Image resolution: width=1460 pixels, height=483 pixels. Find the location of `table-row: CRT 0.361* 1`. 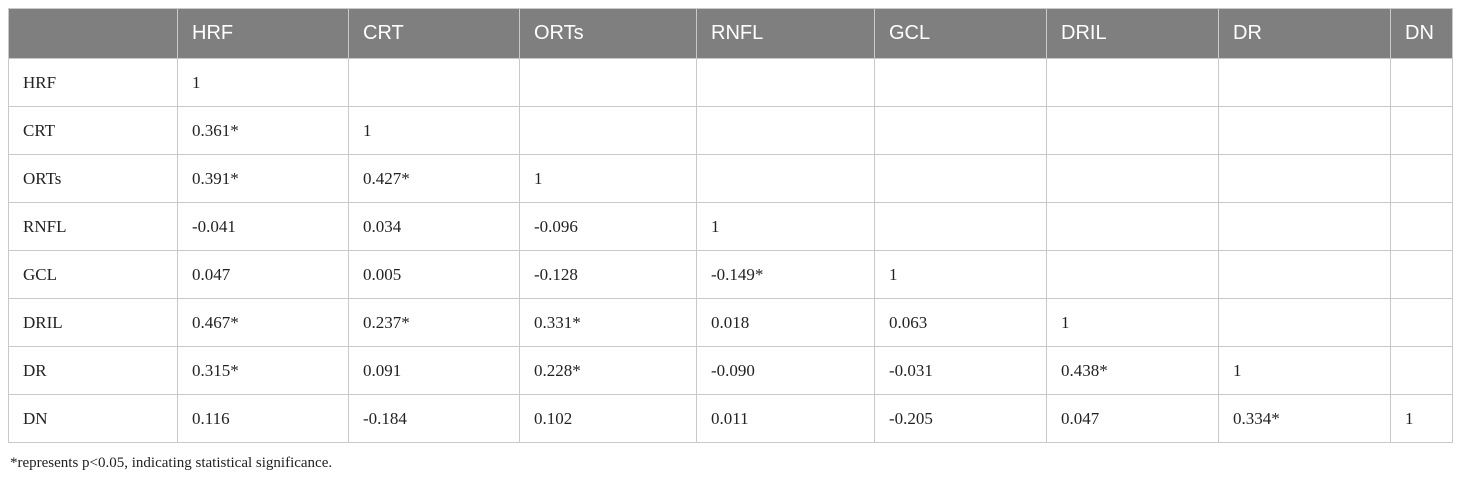

table-row: CRT 0.361* 1 is located at coordinates (730, 130).